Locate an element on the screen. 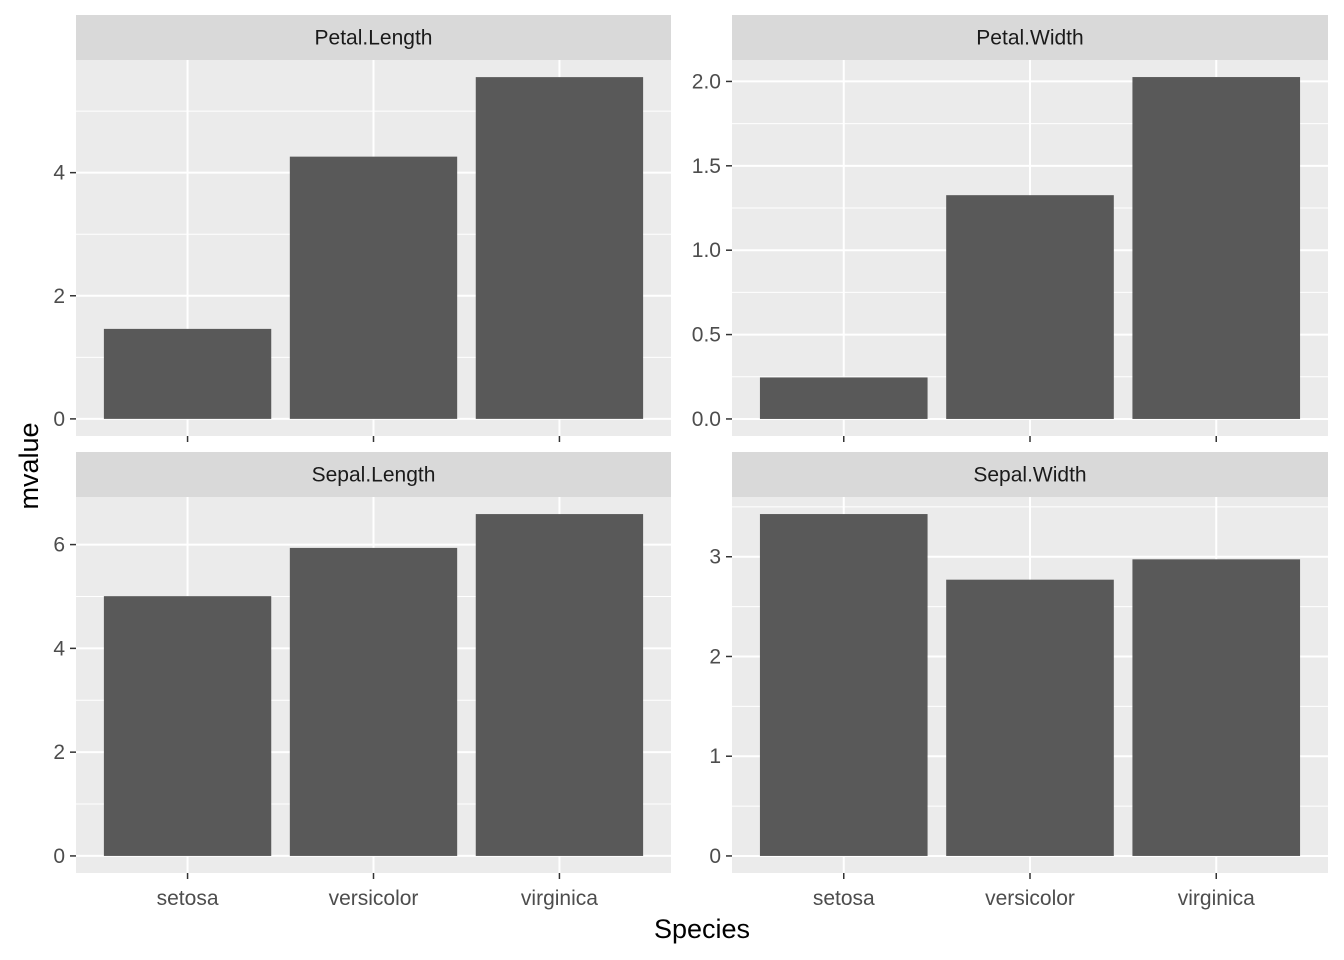  strip-label: Sepal.Width is located at coordinates (1029, 475).